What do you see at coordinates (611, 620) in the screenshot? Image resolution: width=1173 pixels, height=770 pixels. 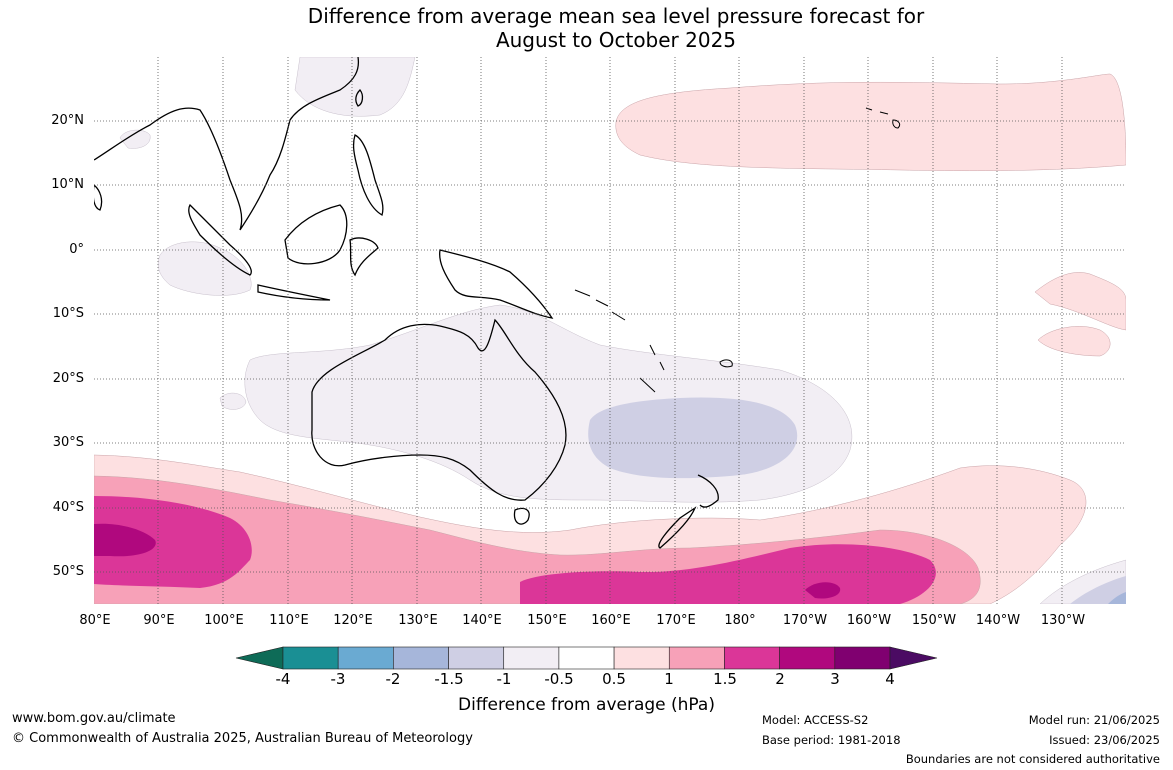 I see `lon-label-160e: 160°E` at bounding box center [611, 620].